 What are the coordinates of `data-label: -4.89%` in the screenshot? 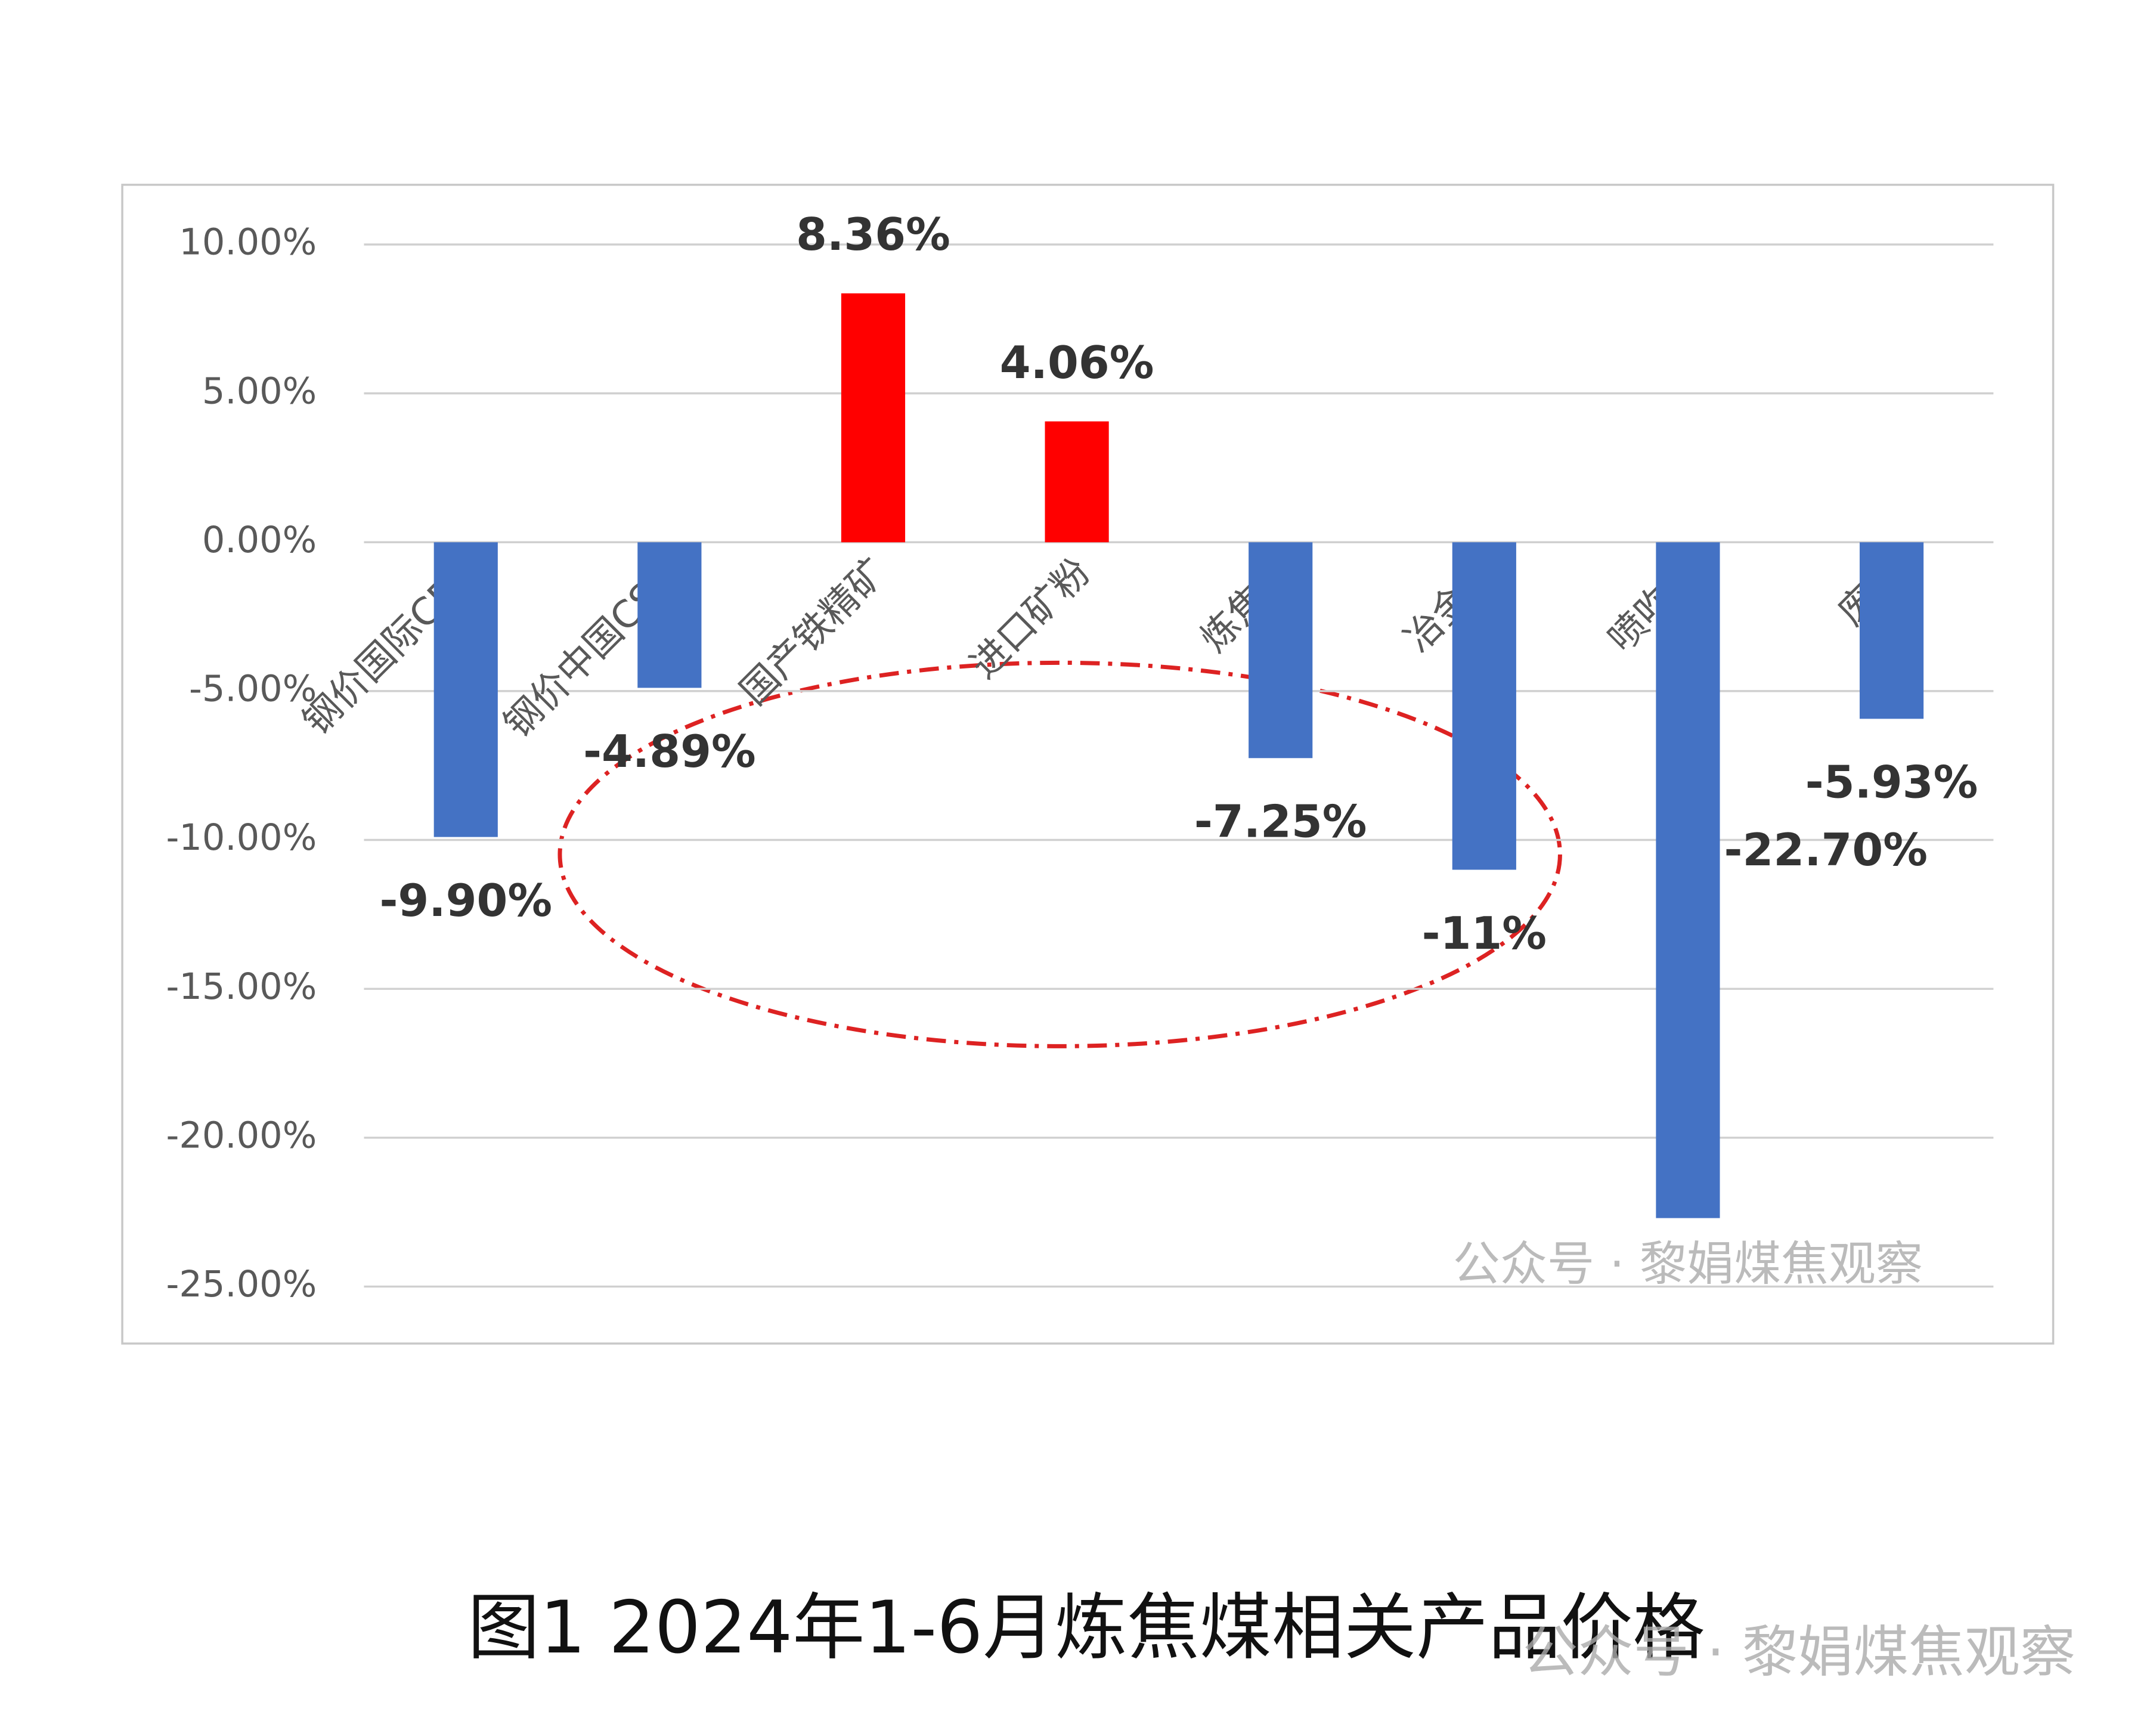 It's located at (669, 752).